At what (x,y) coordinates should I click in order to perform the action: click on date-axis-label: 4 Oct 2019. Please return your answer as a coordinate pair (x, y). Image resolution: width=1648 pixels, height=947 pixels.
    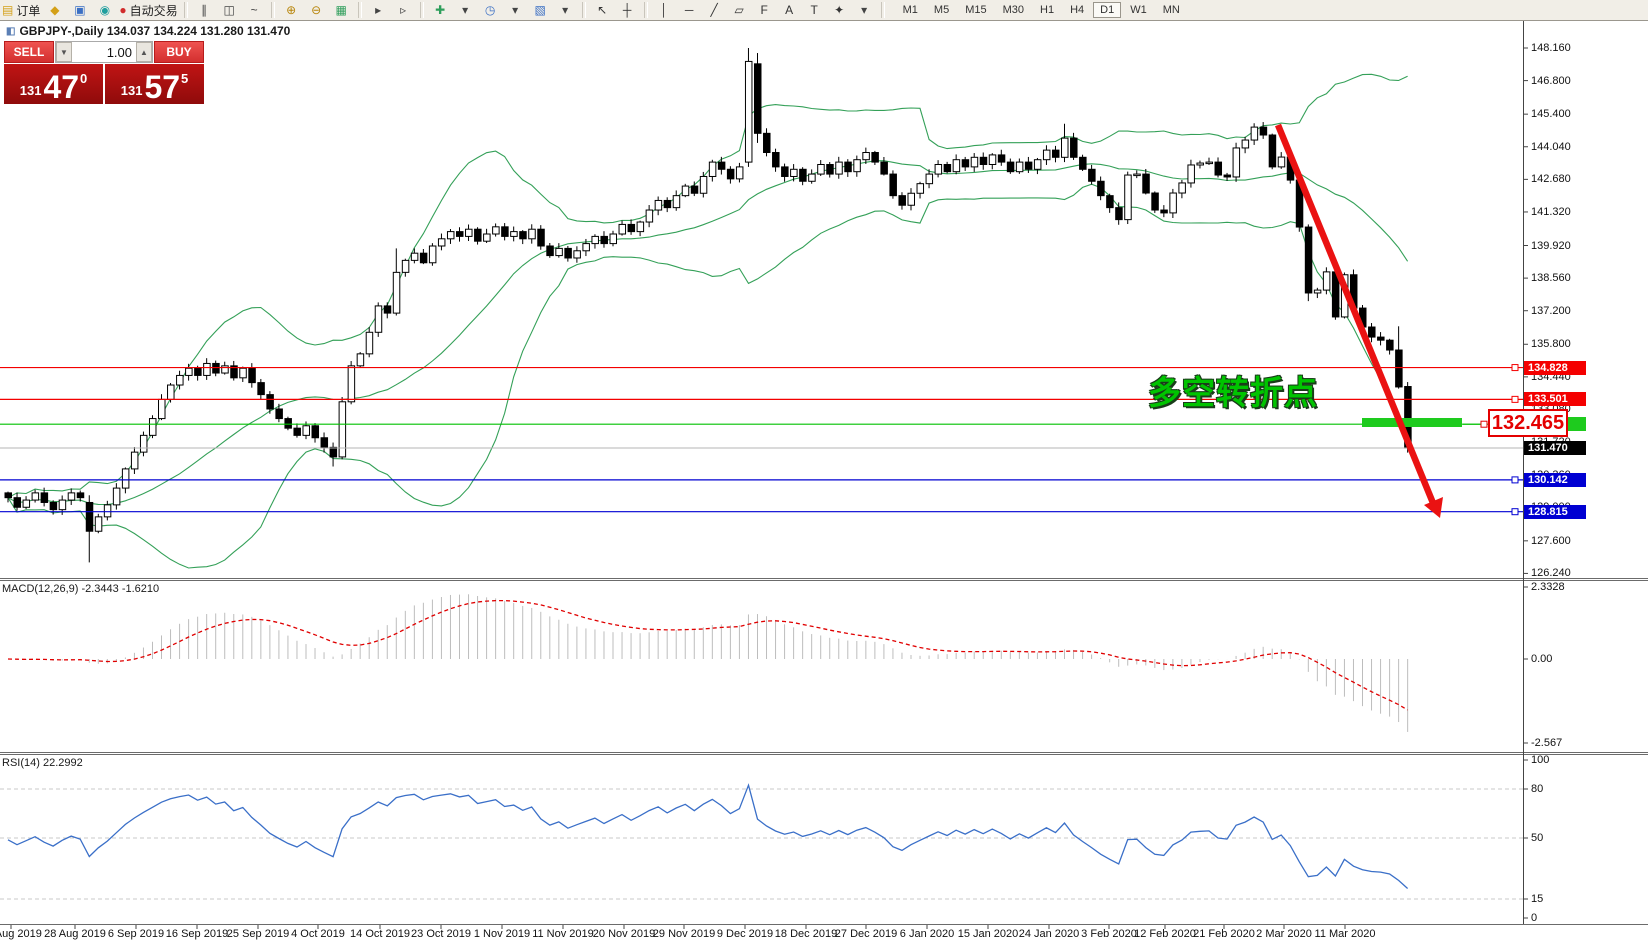
    Looking at the image, I should click on (318, 934).